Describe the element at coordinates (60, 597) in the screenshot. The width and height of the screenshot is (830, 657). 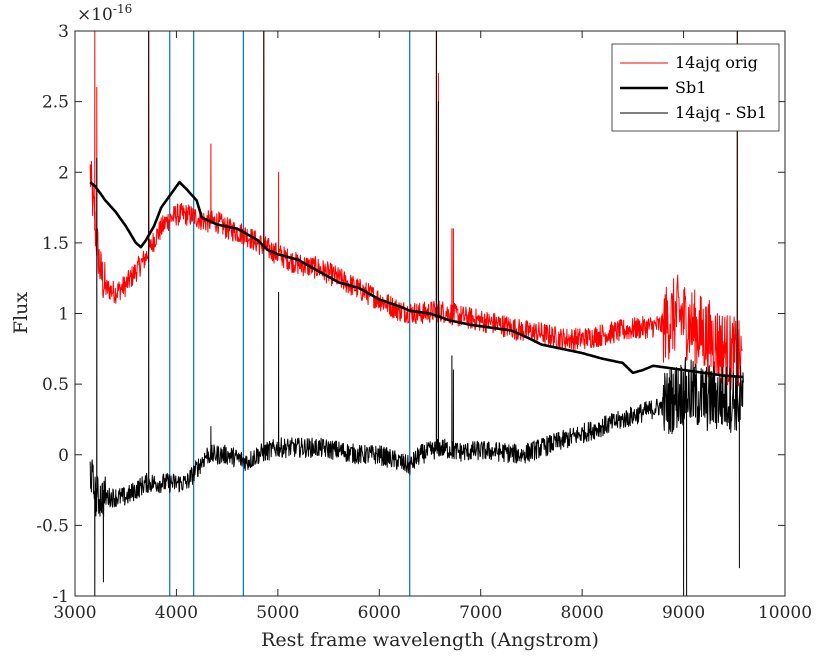
I see `y-tick-label: -1` at that location.